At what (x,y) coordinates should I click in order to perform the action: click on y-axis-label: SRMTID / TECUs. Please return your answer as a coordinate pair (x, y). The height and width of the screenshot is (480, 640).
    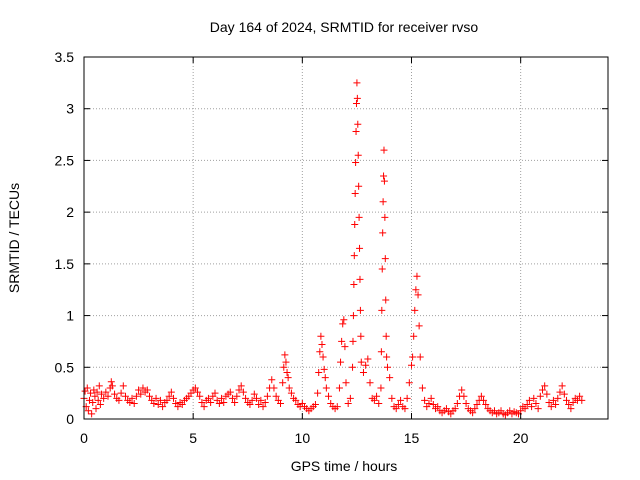
    Looking at the image, I should click on (14, 238).